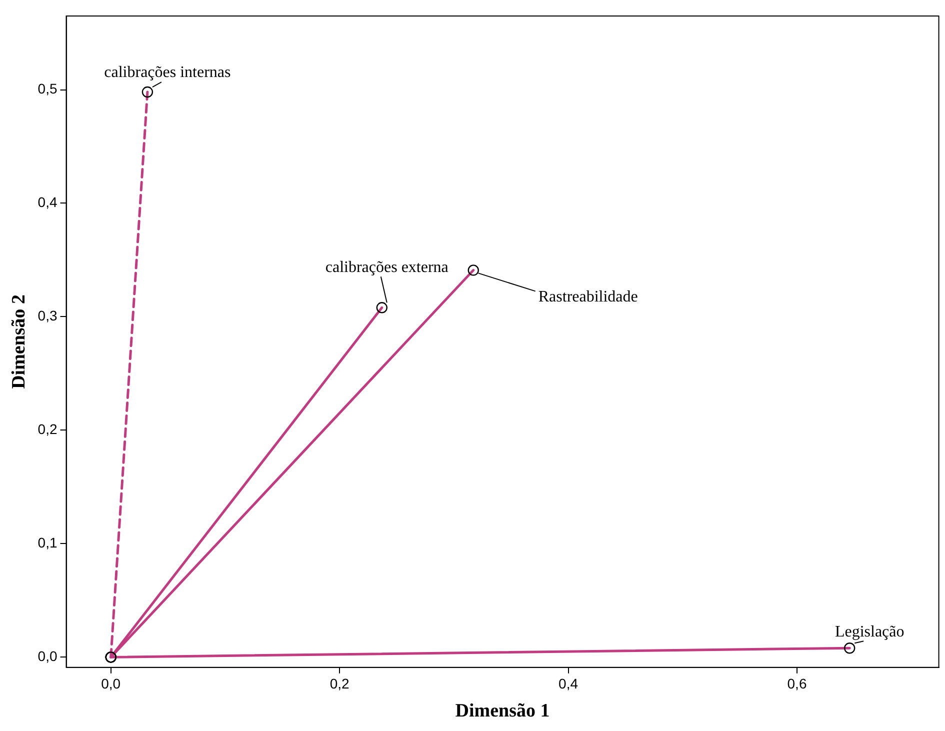  What do you see at coordinates (340, 684) in the screenshot?
I see `x-tick-label: 0,2` at bounding box center [340, 684].